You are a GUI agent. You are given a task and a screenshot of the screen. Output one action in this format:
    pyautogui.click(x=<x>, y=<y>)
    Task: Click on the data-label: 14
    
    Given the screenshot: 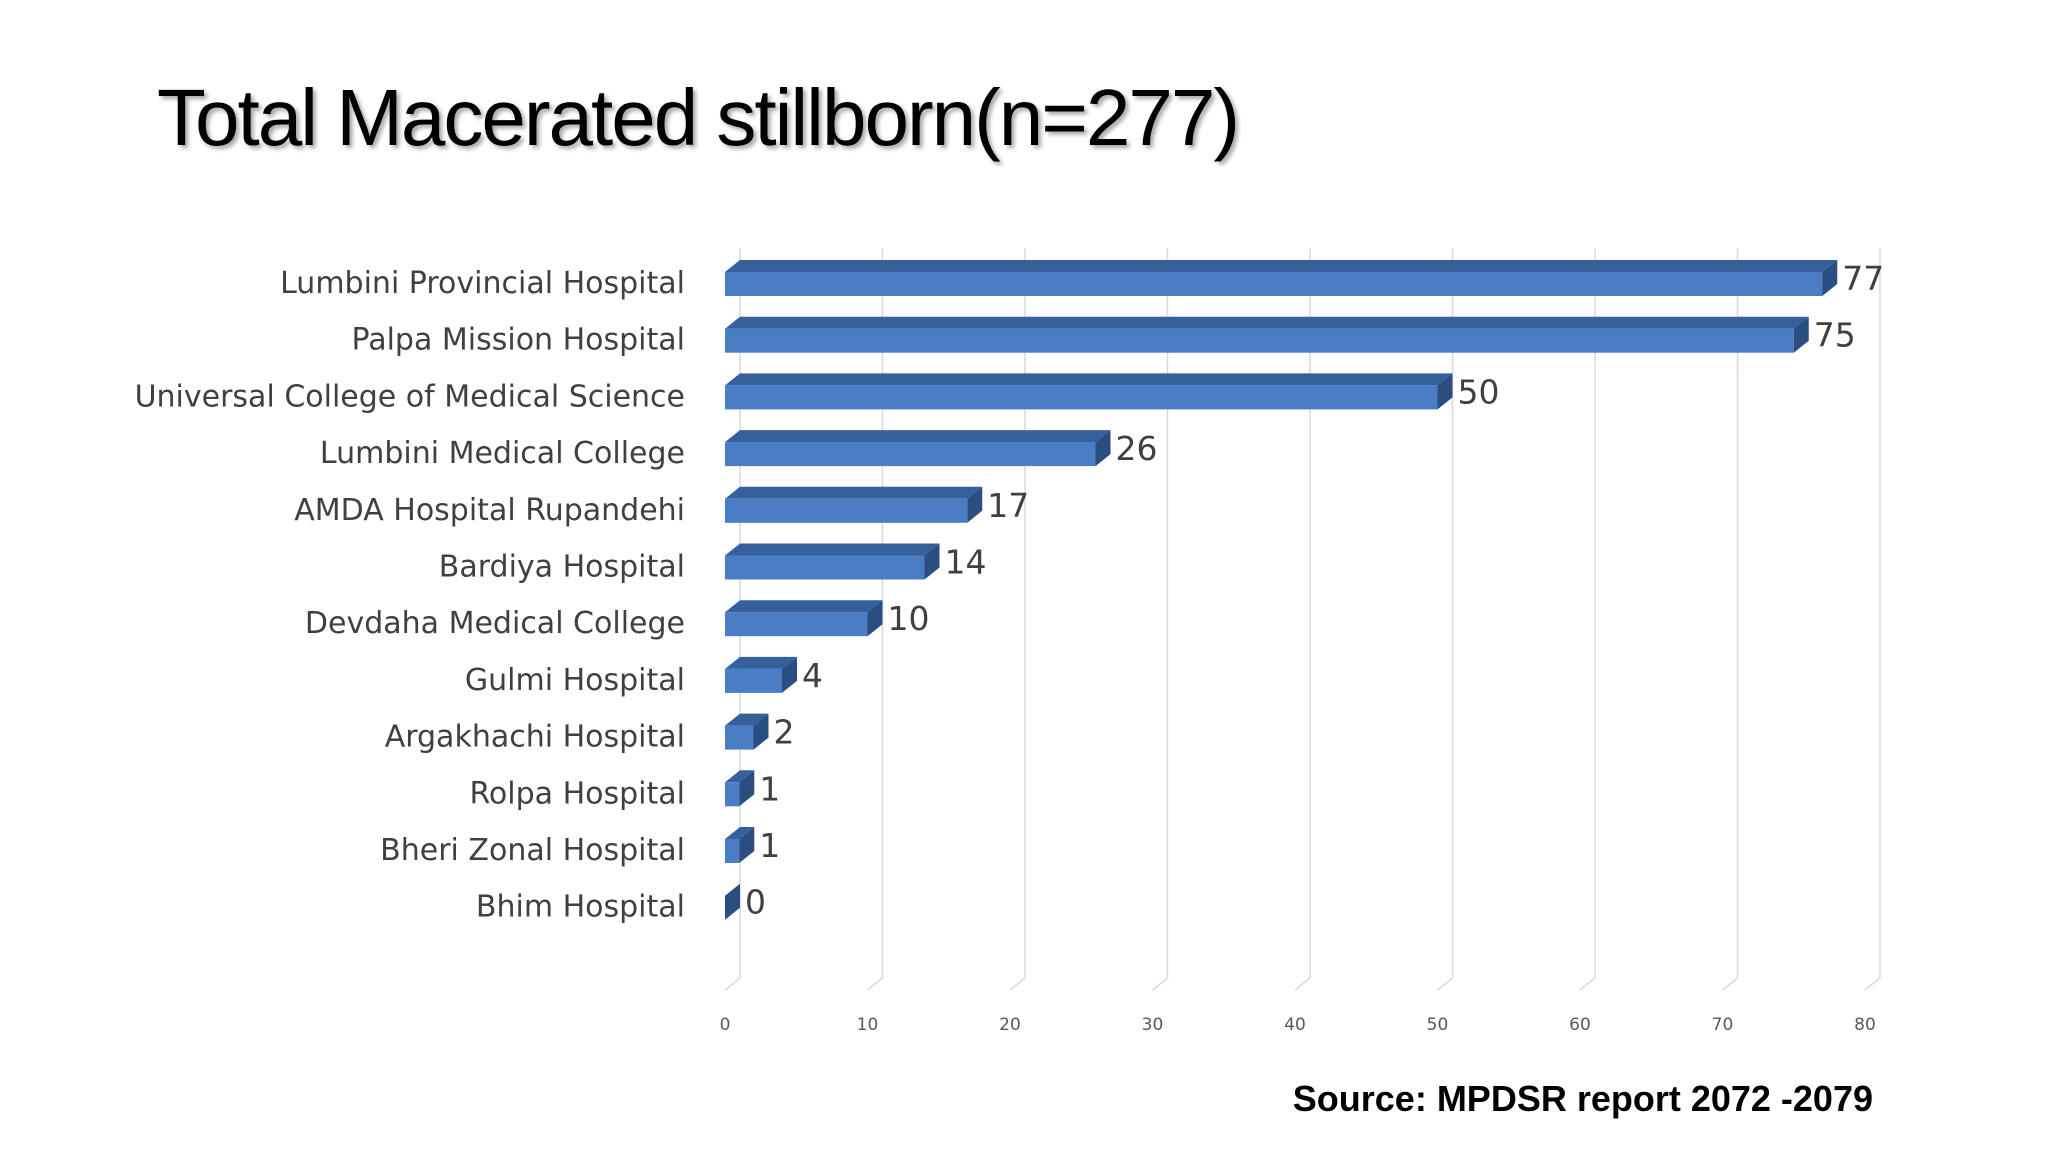 What is the action you would take?
    pyautogui.click(x=966, y=562)
    